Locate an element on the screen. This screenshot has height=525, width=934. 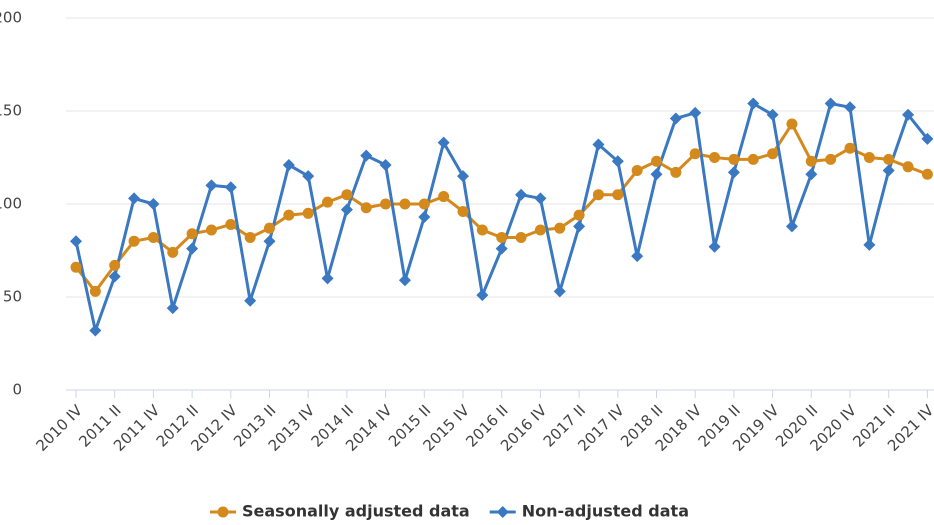
legend-label: Seasonally adjusted data is located at coordinates (356, 511).